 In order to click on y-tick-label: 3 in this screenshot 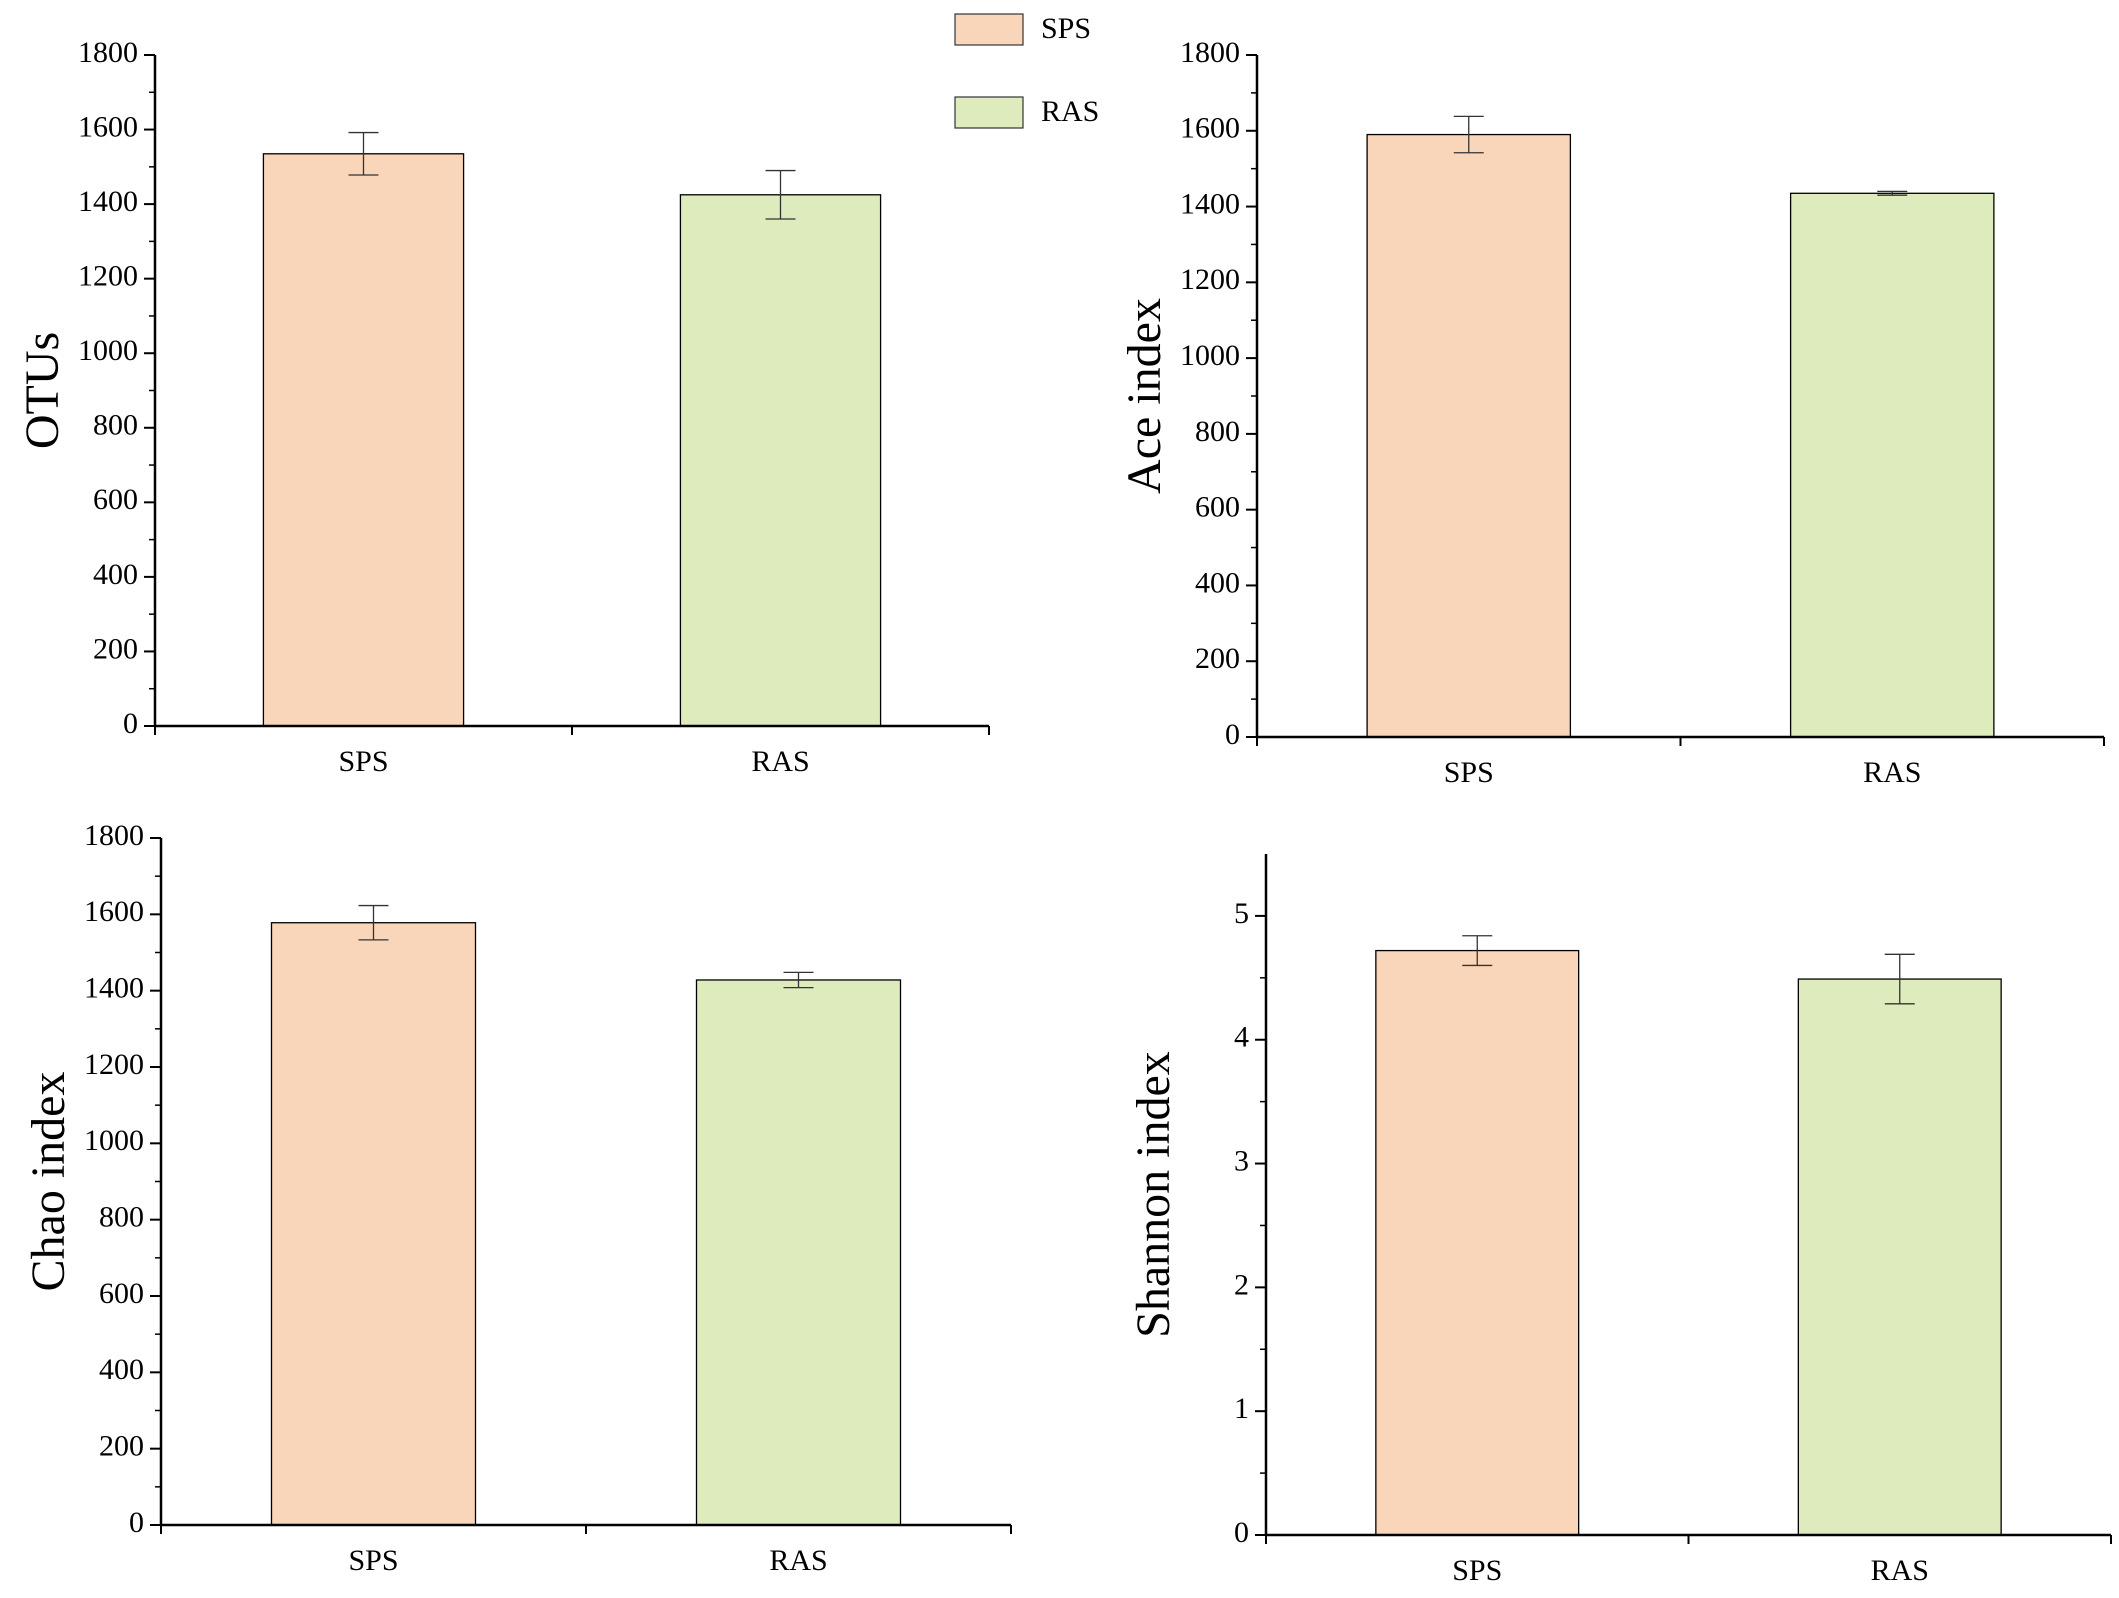, I will do `click(1241, 1160)`.